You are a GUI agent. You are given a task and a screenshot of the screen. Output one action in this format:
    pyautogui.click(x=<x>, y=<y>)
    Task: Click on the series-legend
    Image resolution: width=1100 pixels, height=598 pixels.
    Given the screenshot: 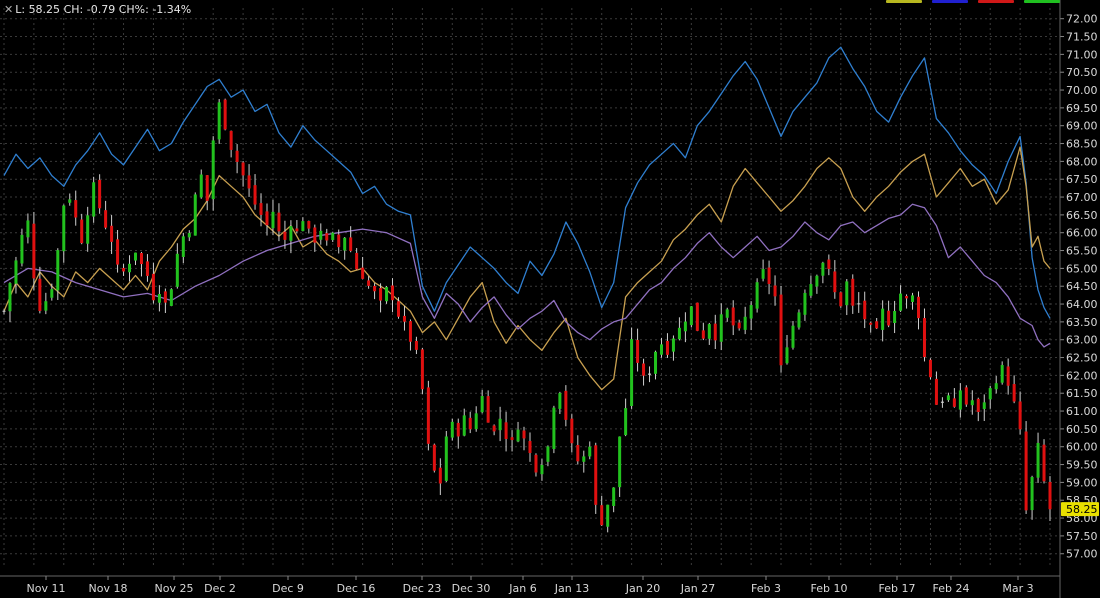 What is the action you would take?
    pyautogui.click(x=973, y=2)
    